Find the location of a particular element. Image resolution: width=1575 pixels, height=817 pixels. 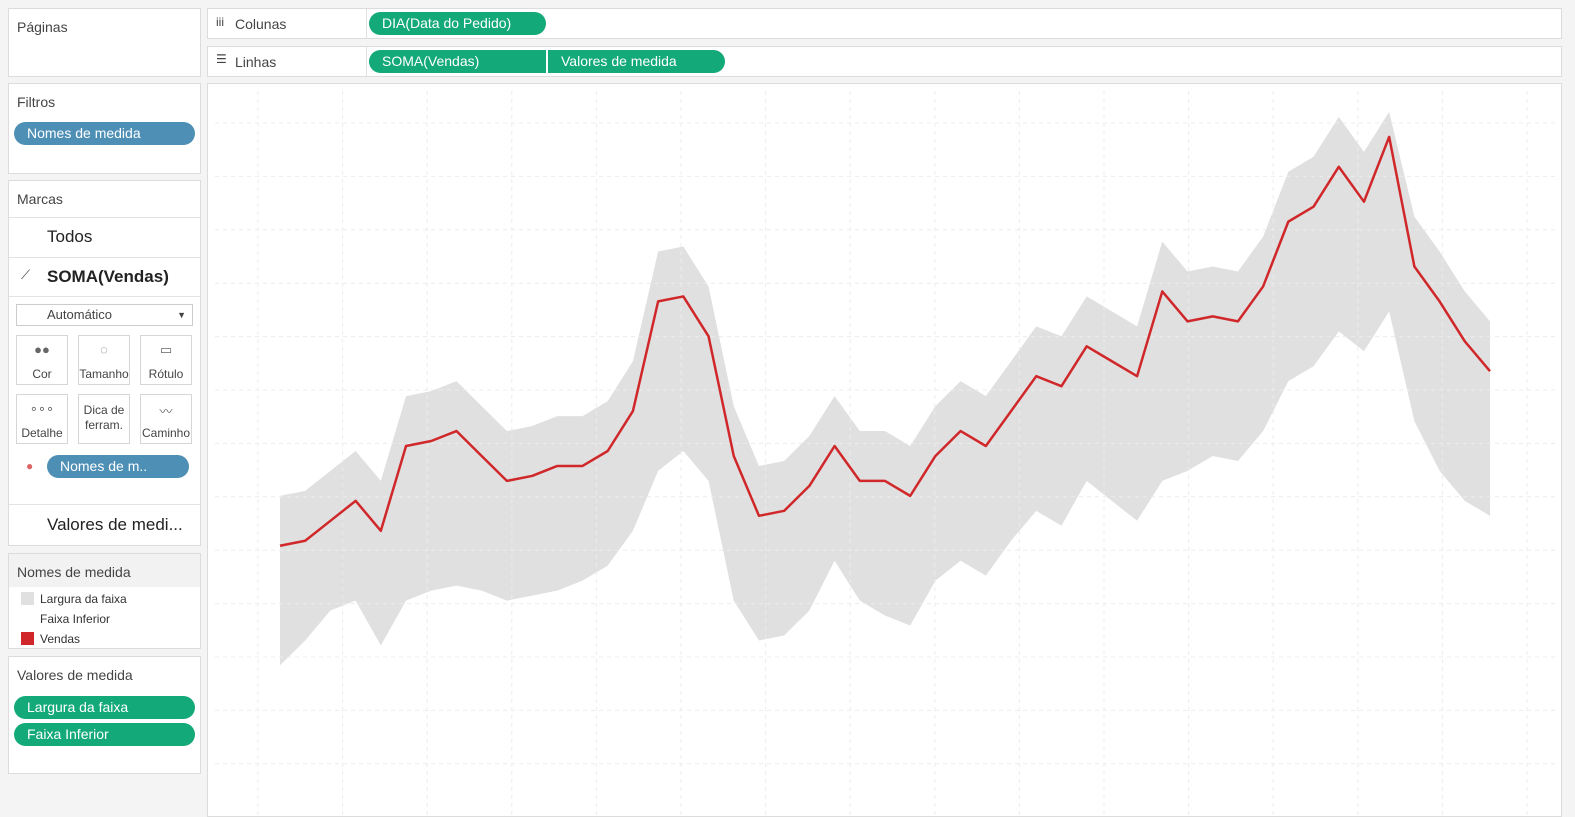

columns-shelf: iii Colunas DIA(Data do Pedido) is located at coordinates (884, 23).